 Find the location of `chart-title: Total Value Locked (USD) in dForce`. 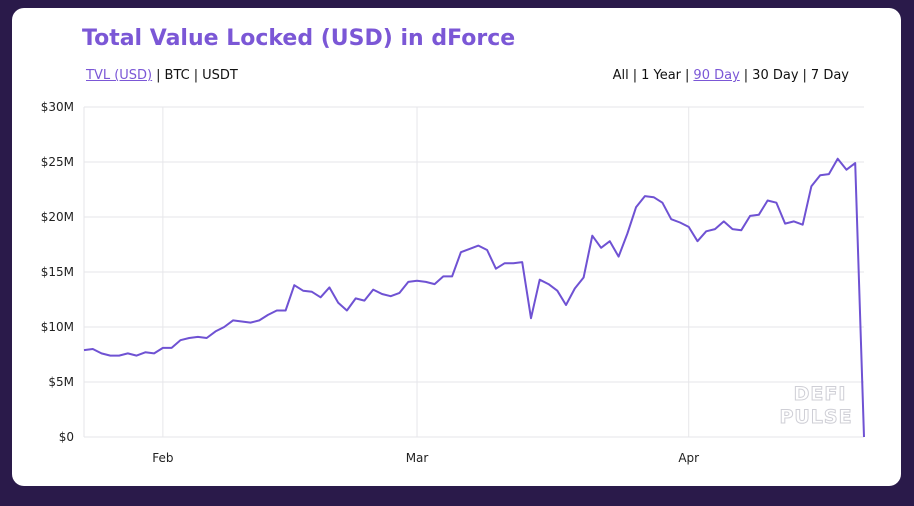

chart-title: Total Value Locked (USD) in dForce is located at coordinates (299, 38).